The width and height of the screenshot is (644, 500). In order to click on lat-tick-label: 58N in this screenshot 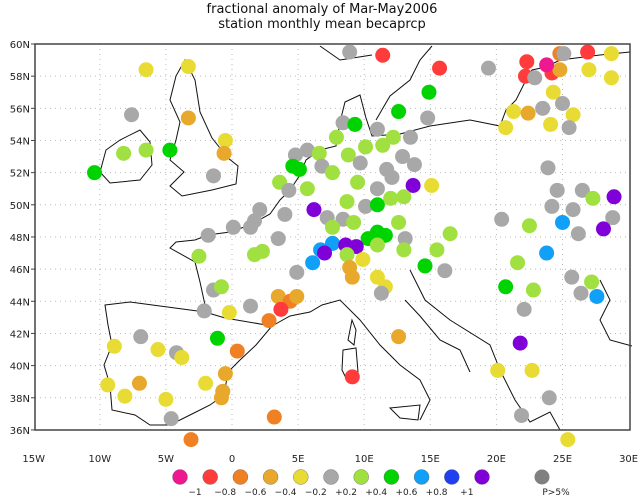, I will do `click(20, 77)`.